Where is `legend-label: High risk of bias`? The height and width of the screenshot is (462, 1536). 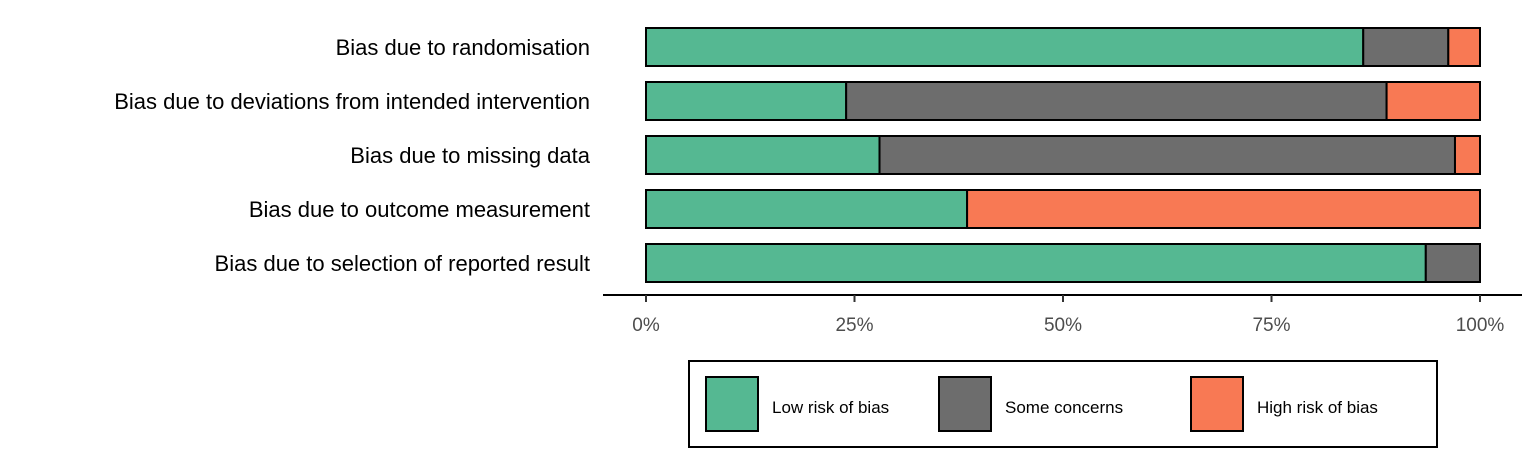 legend-label: High risk of bias is located at coordinates (1317, 407).